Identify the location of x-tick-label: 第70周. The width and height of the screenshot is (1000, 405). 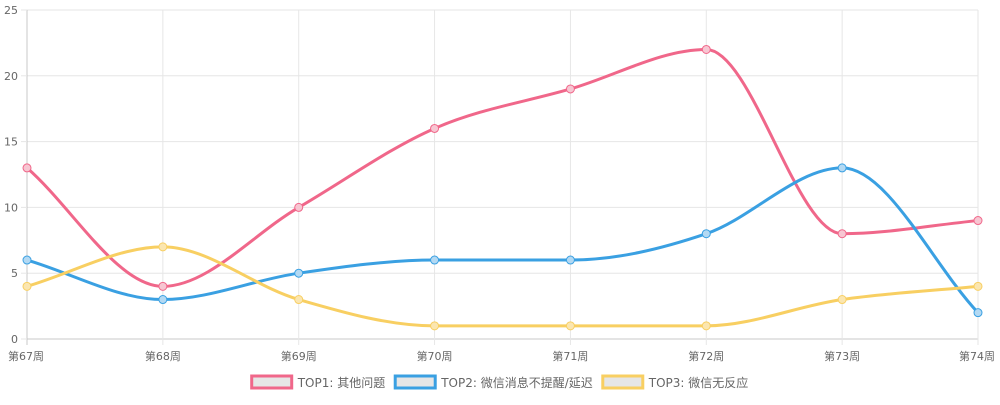
(435, 356).